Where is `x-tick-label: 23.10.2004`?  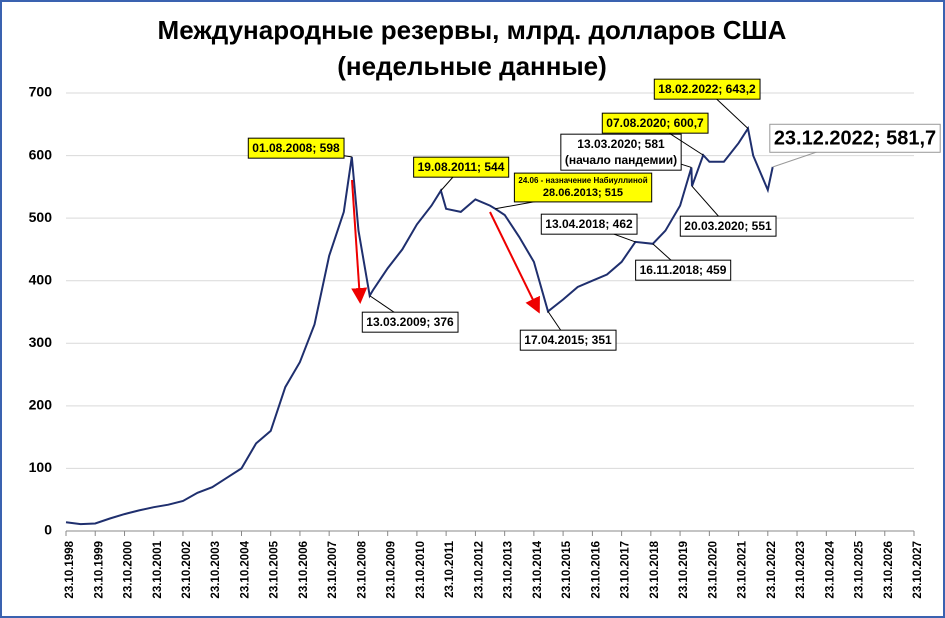 x-tick-label: 23.10.2004 is located at coordinates (246, 569).